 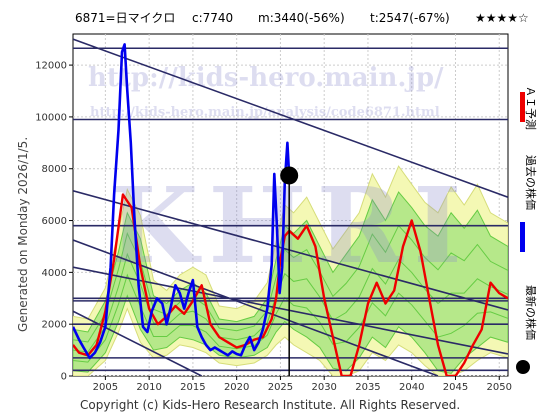 What do you see at coordinates (236, 387) in the screenshot?
I see `x-tick-label: 2020` at bounding box center [236, 387].